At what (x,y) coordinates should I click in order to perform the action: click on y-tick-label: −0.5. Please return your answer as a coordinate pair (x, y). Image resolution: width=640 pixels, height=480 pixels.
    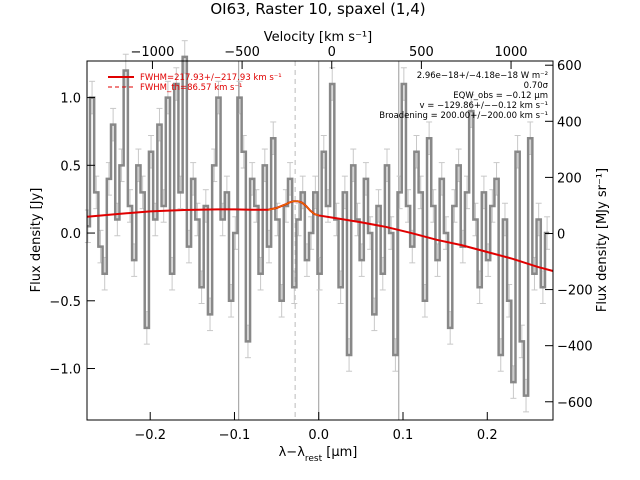
    Looking at the image, I should click on (65, 302).